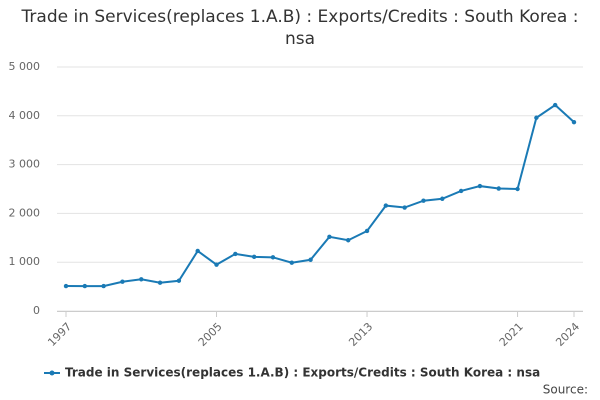  What do you see at coordinates (25, 66) in the screenshot?
I see `y-tick-label: 5 000` at bounding box center [25, 66].